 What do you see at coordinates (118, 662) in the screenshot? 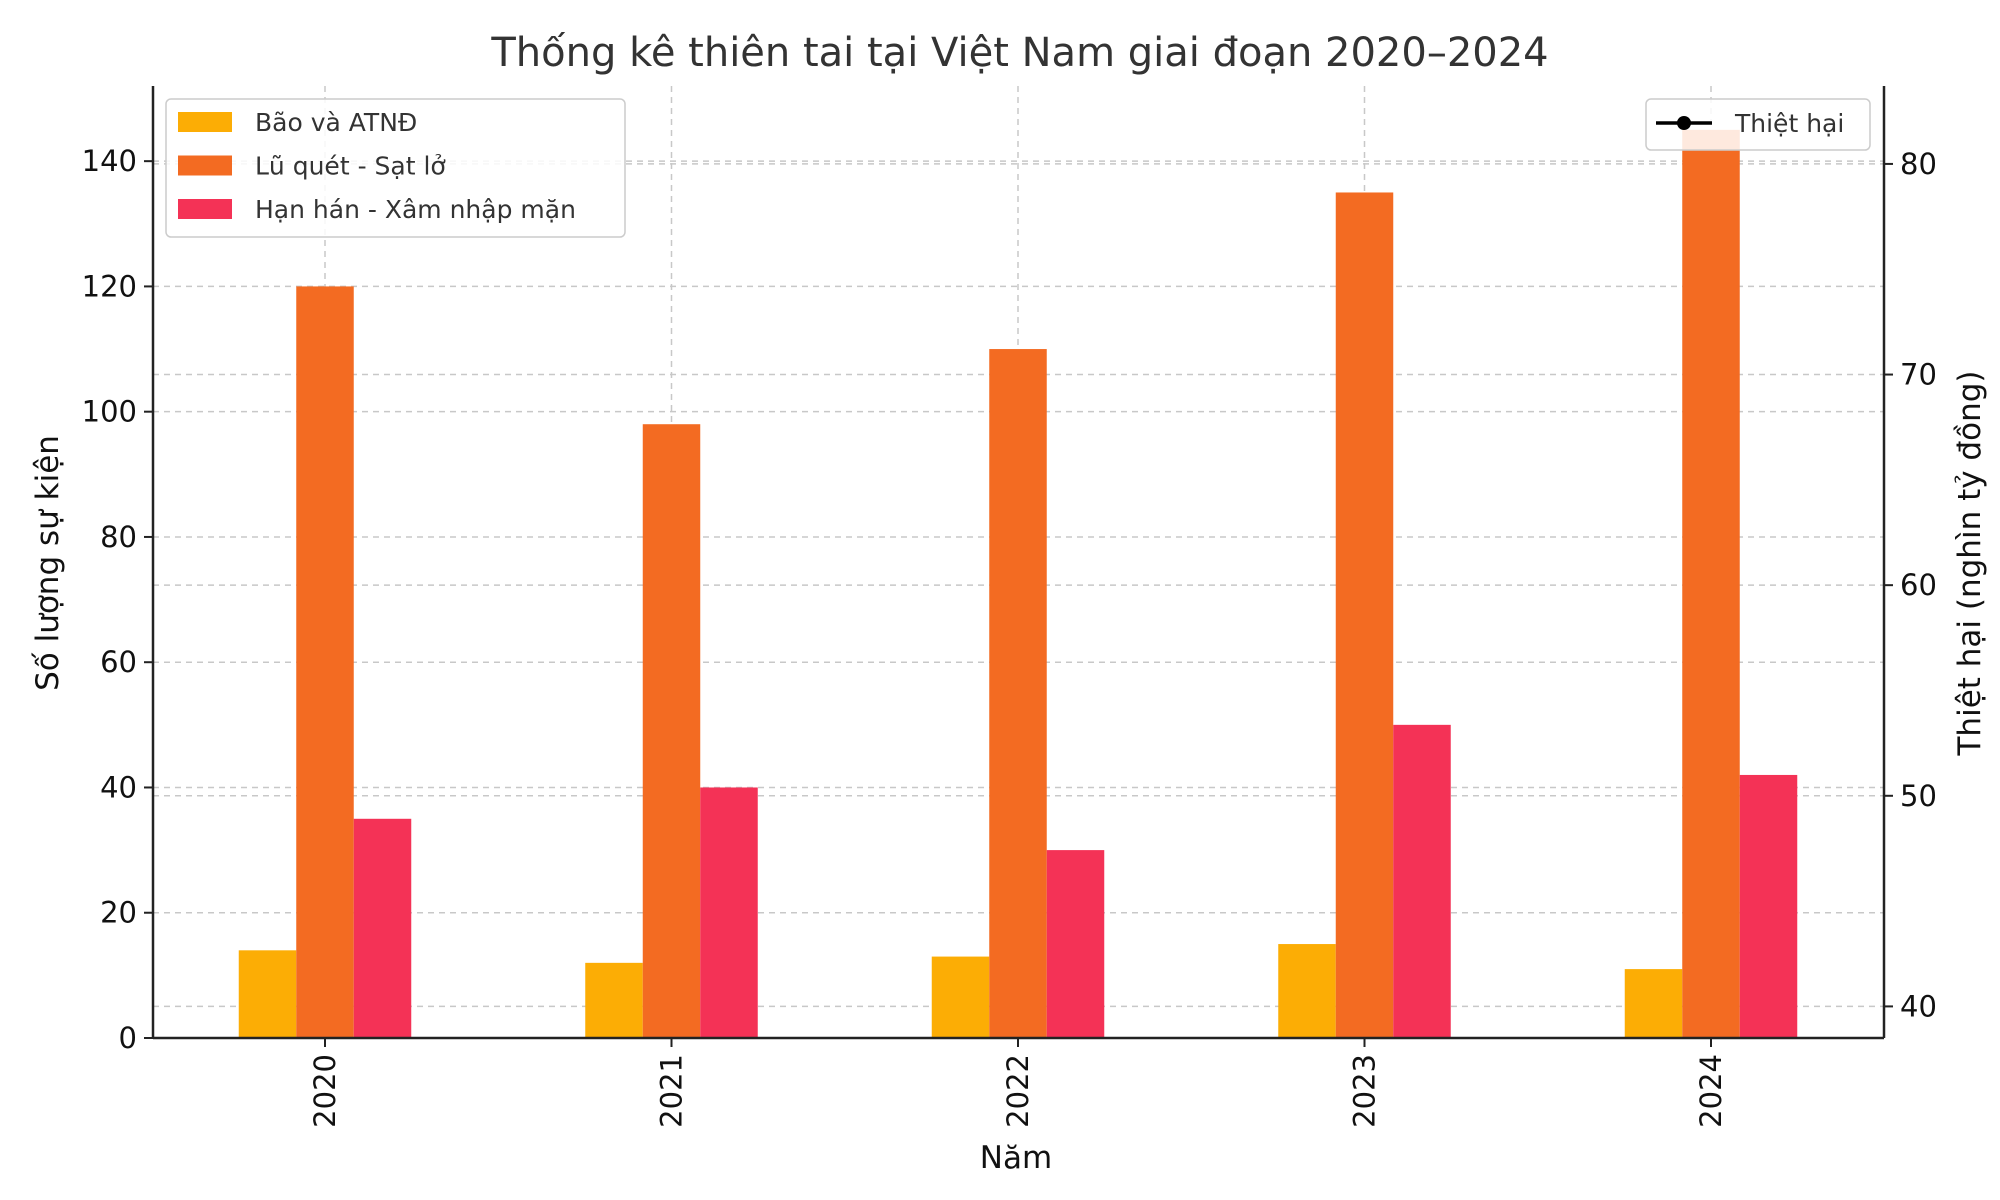
I see `y-tick-label: 60` at bounding box center [118, 662].